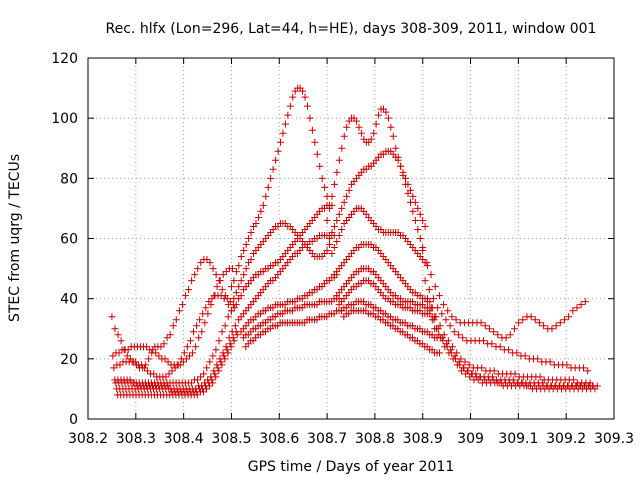 The image size is (640, 480). Describe the element at coordinates (69, 240) in the screenshot. I see `y-tick-label: 60` at that location.